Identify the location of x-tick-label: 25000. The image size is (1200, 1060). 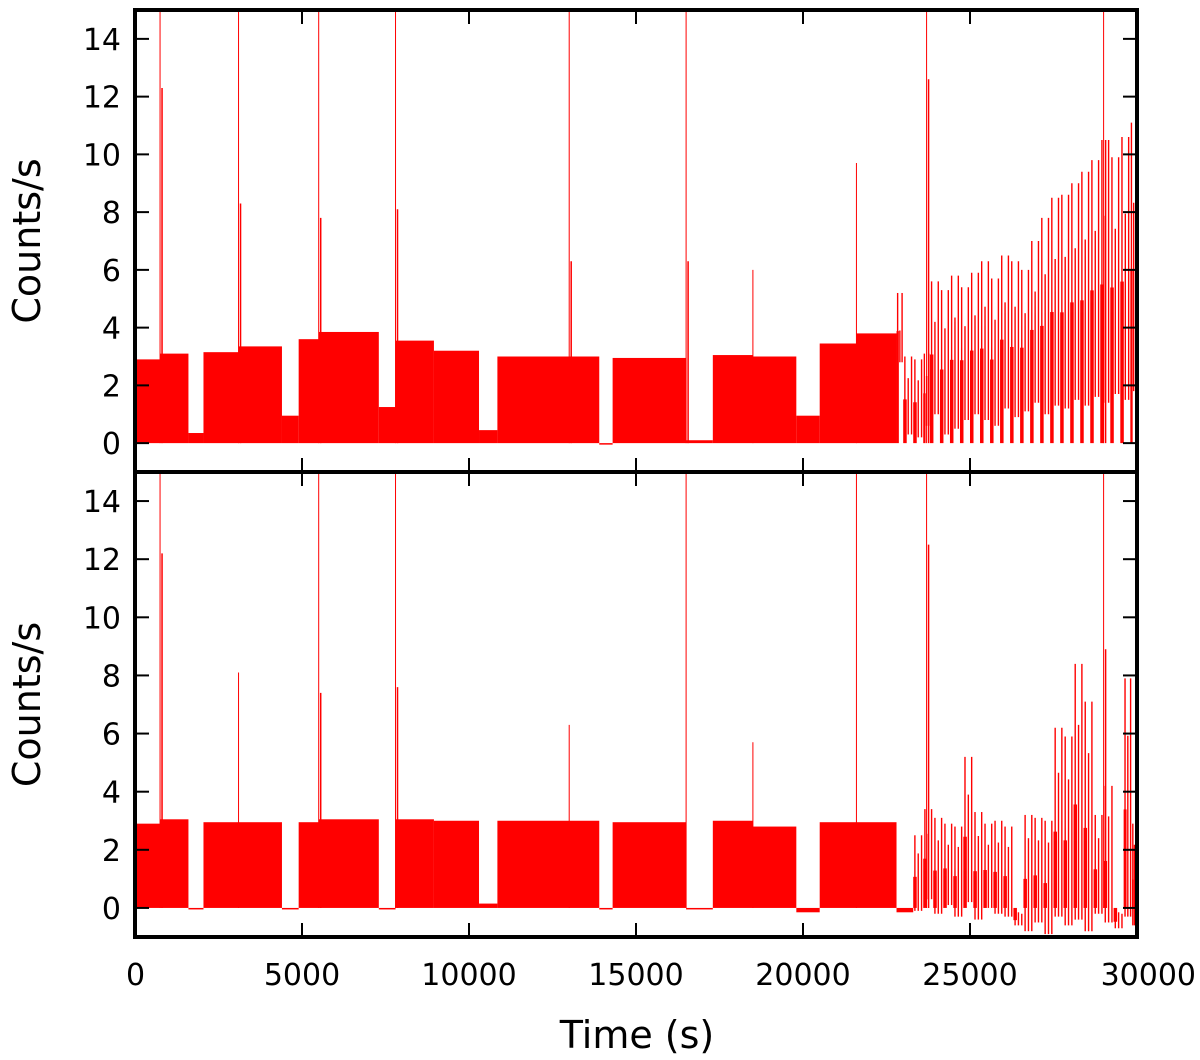
(969, 975).